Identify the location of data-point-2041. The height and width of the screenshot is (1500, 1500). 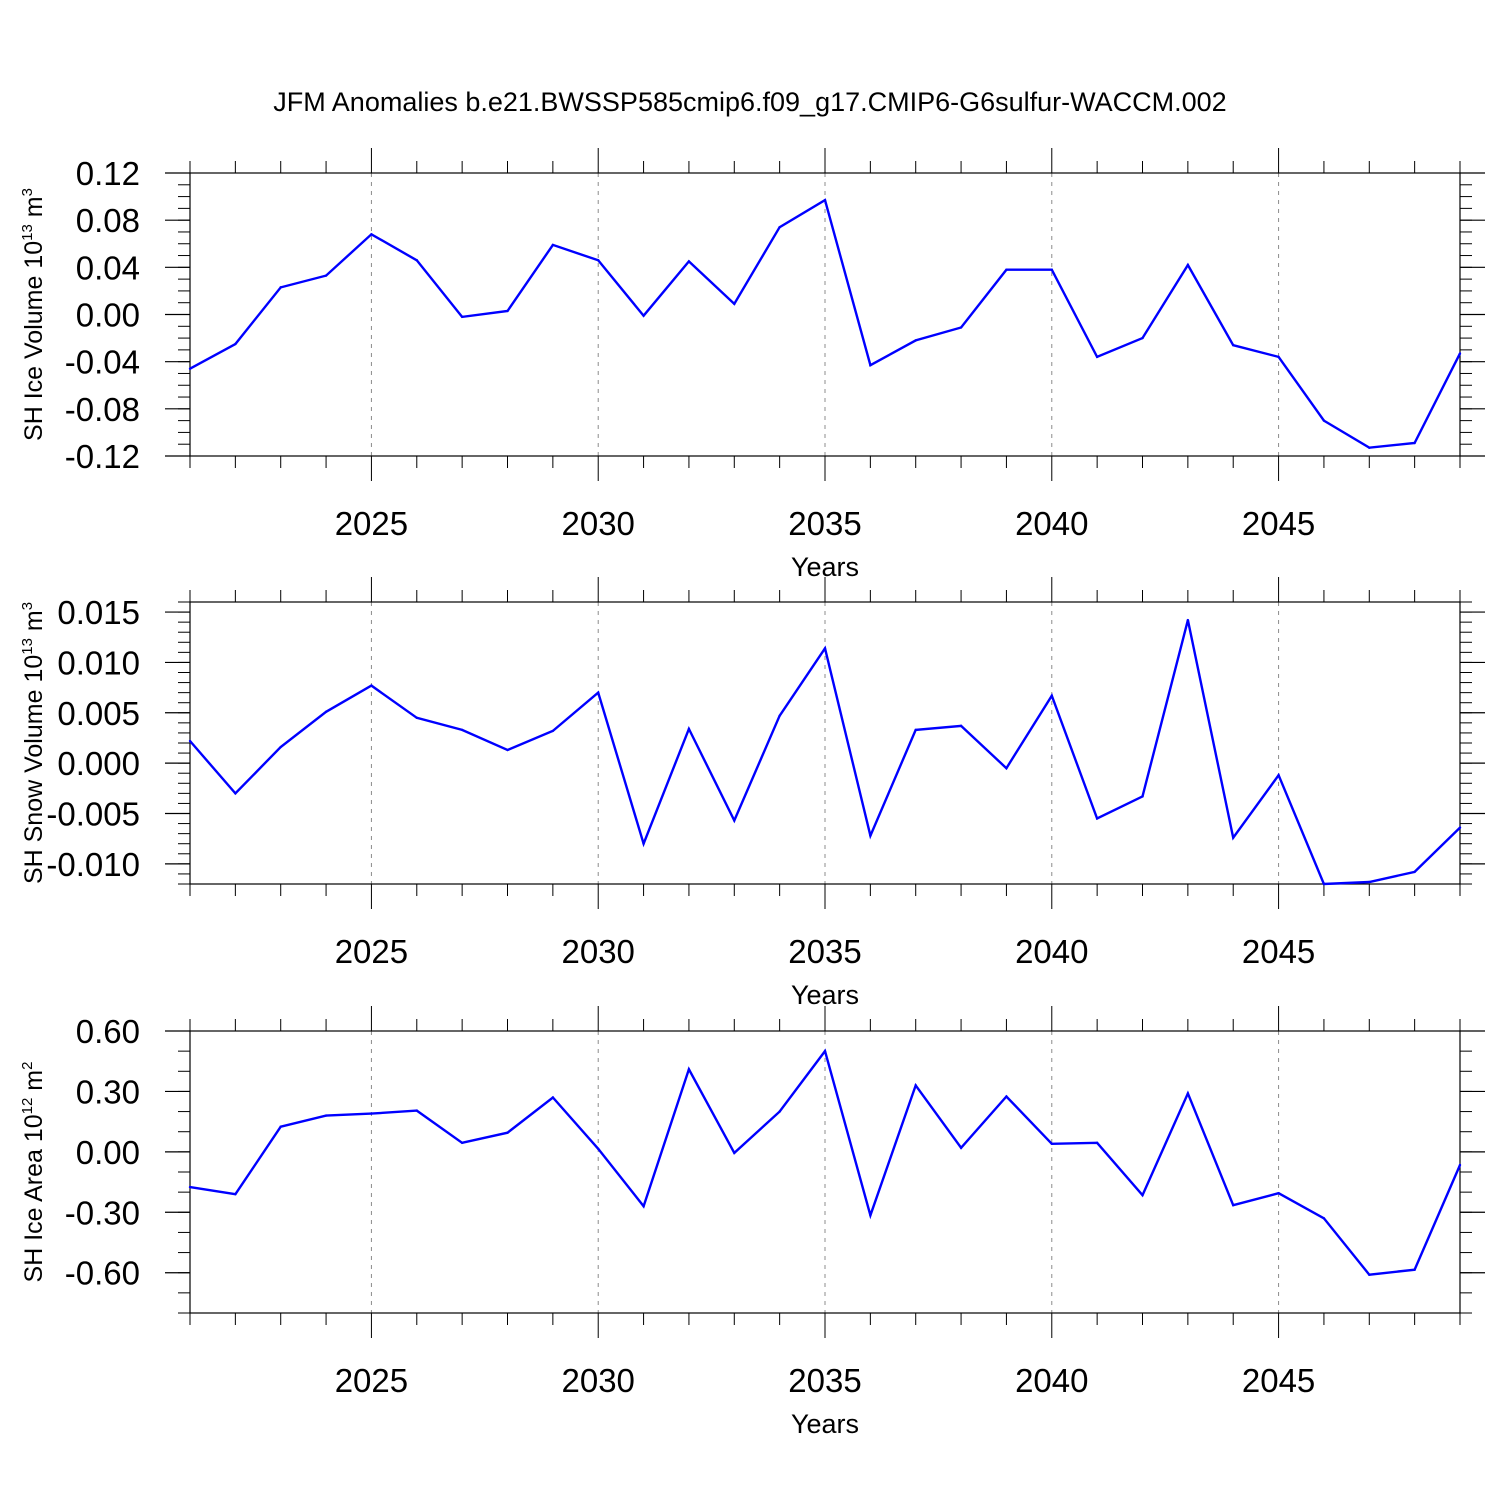
(1097, 818).